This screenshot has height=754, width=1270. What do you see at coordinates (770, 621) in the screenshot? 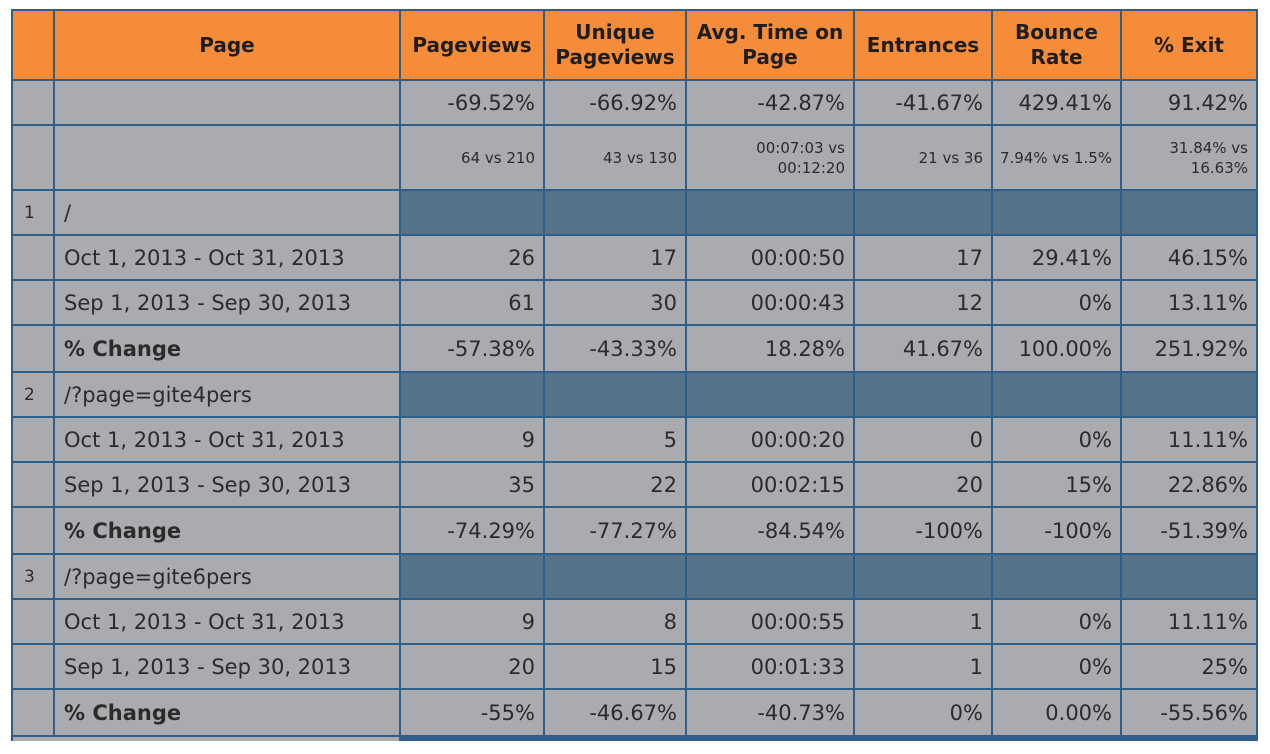
I see `table-cell-avg-time-on-page: 00:00:55` at bounding box center [770, 621].